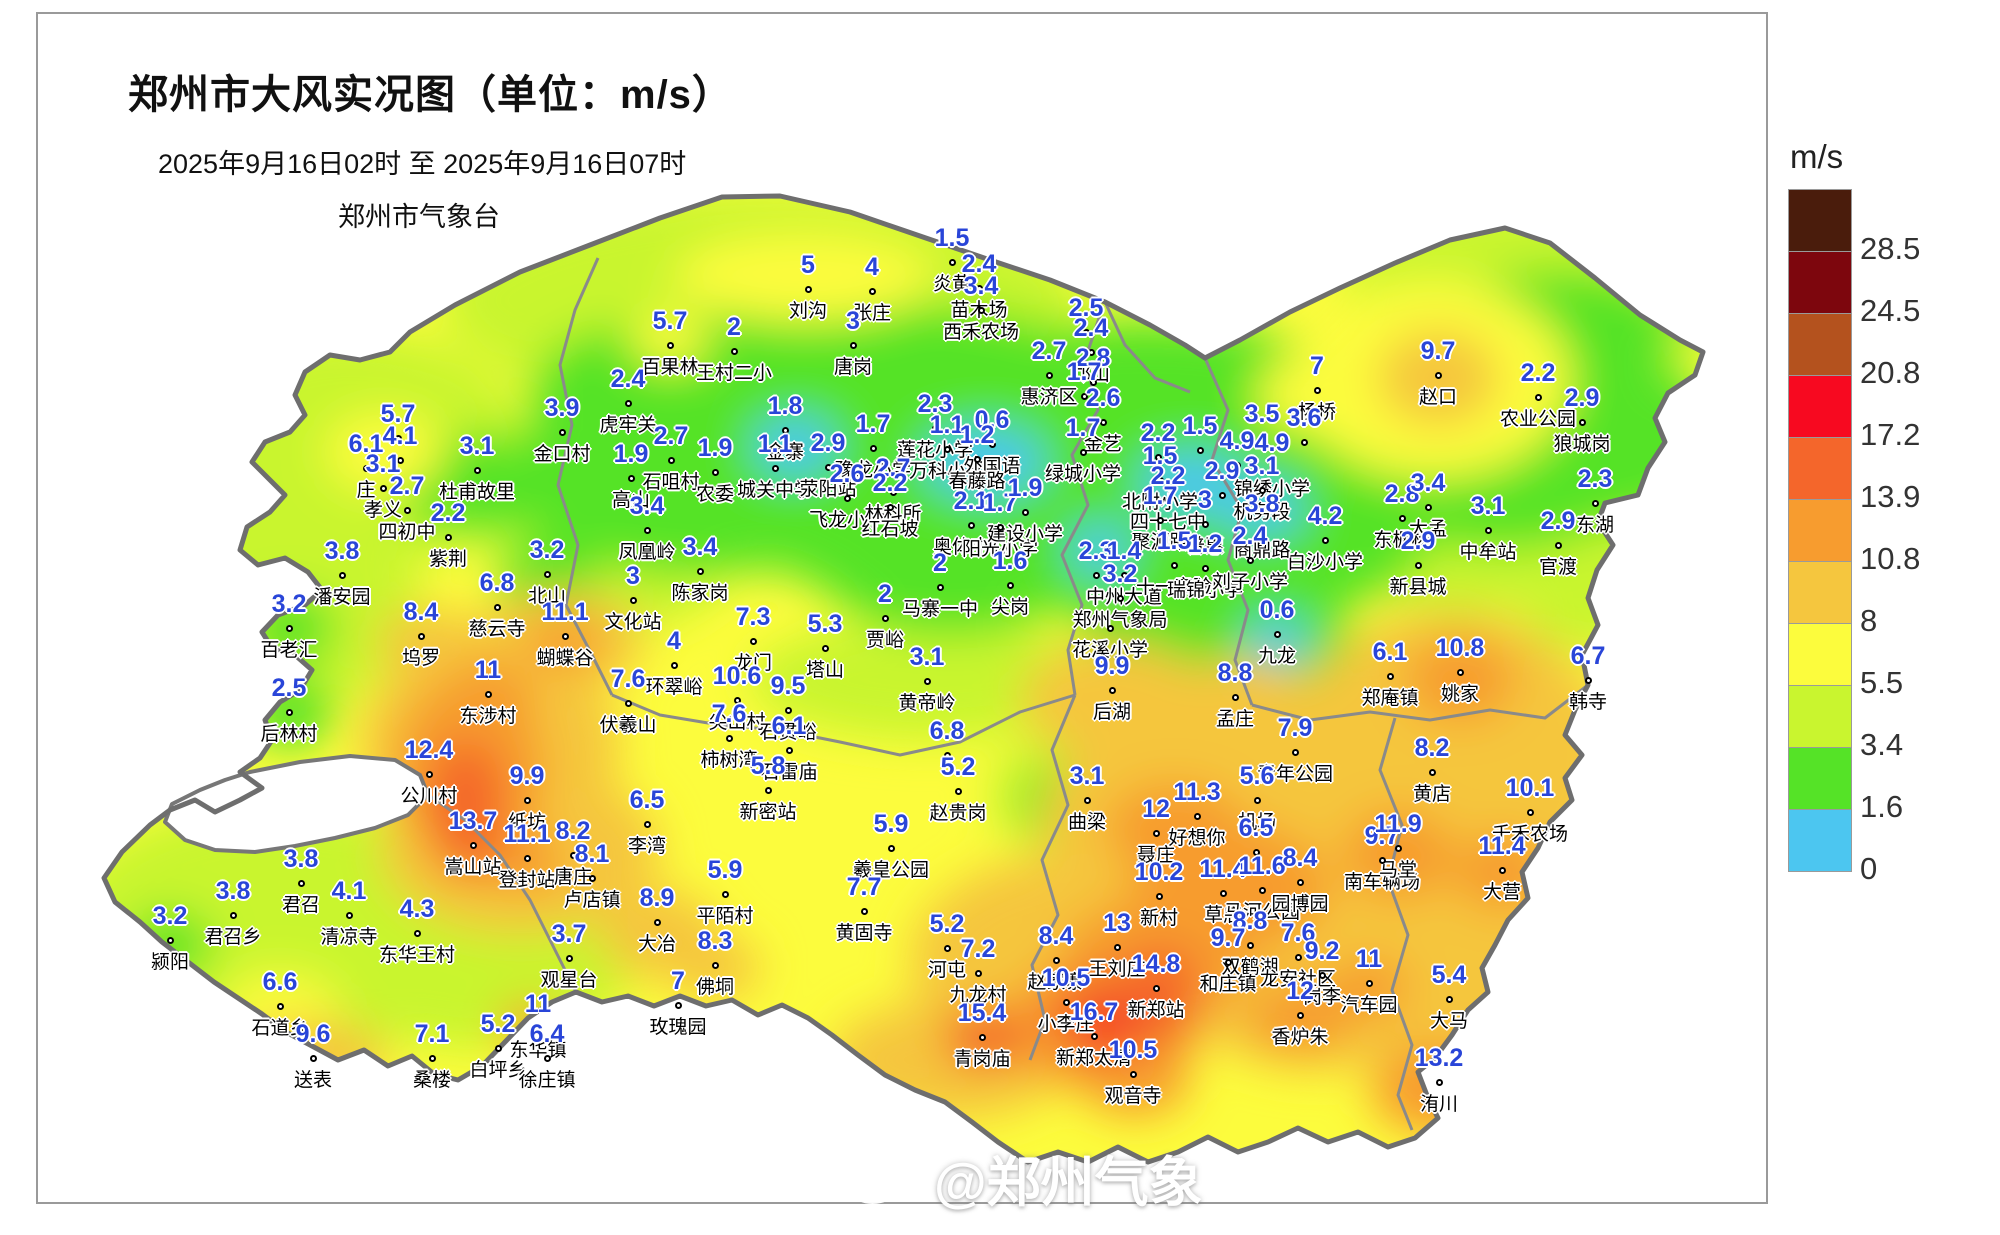 The image size is (2000, 1235). I want to click on station-name: 普惠, so click(1205, 546).